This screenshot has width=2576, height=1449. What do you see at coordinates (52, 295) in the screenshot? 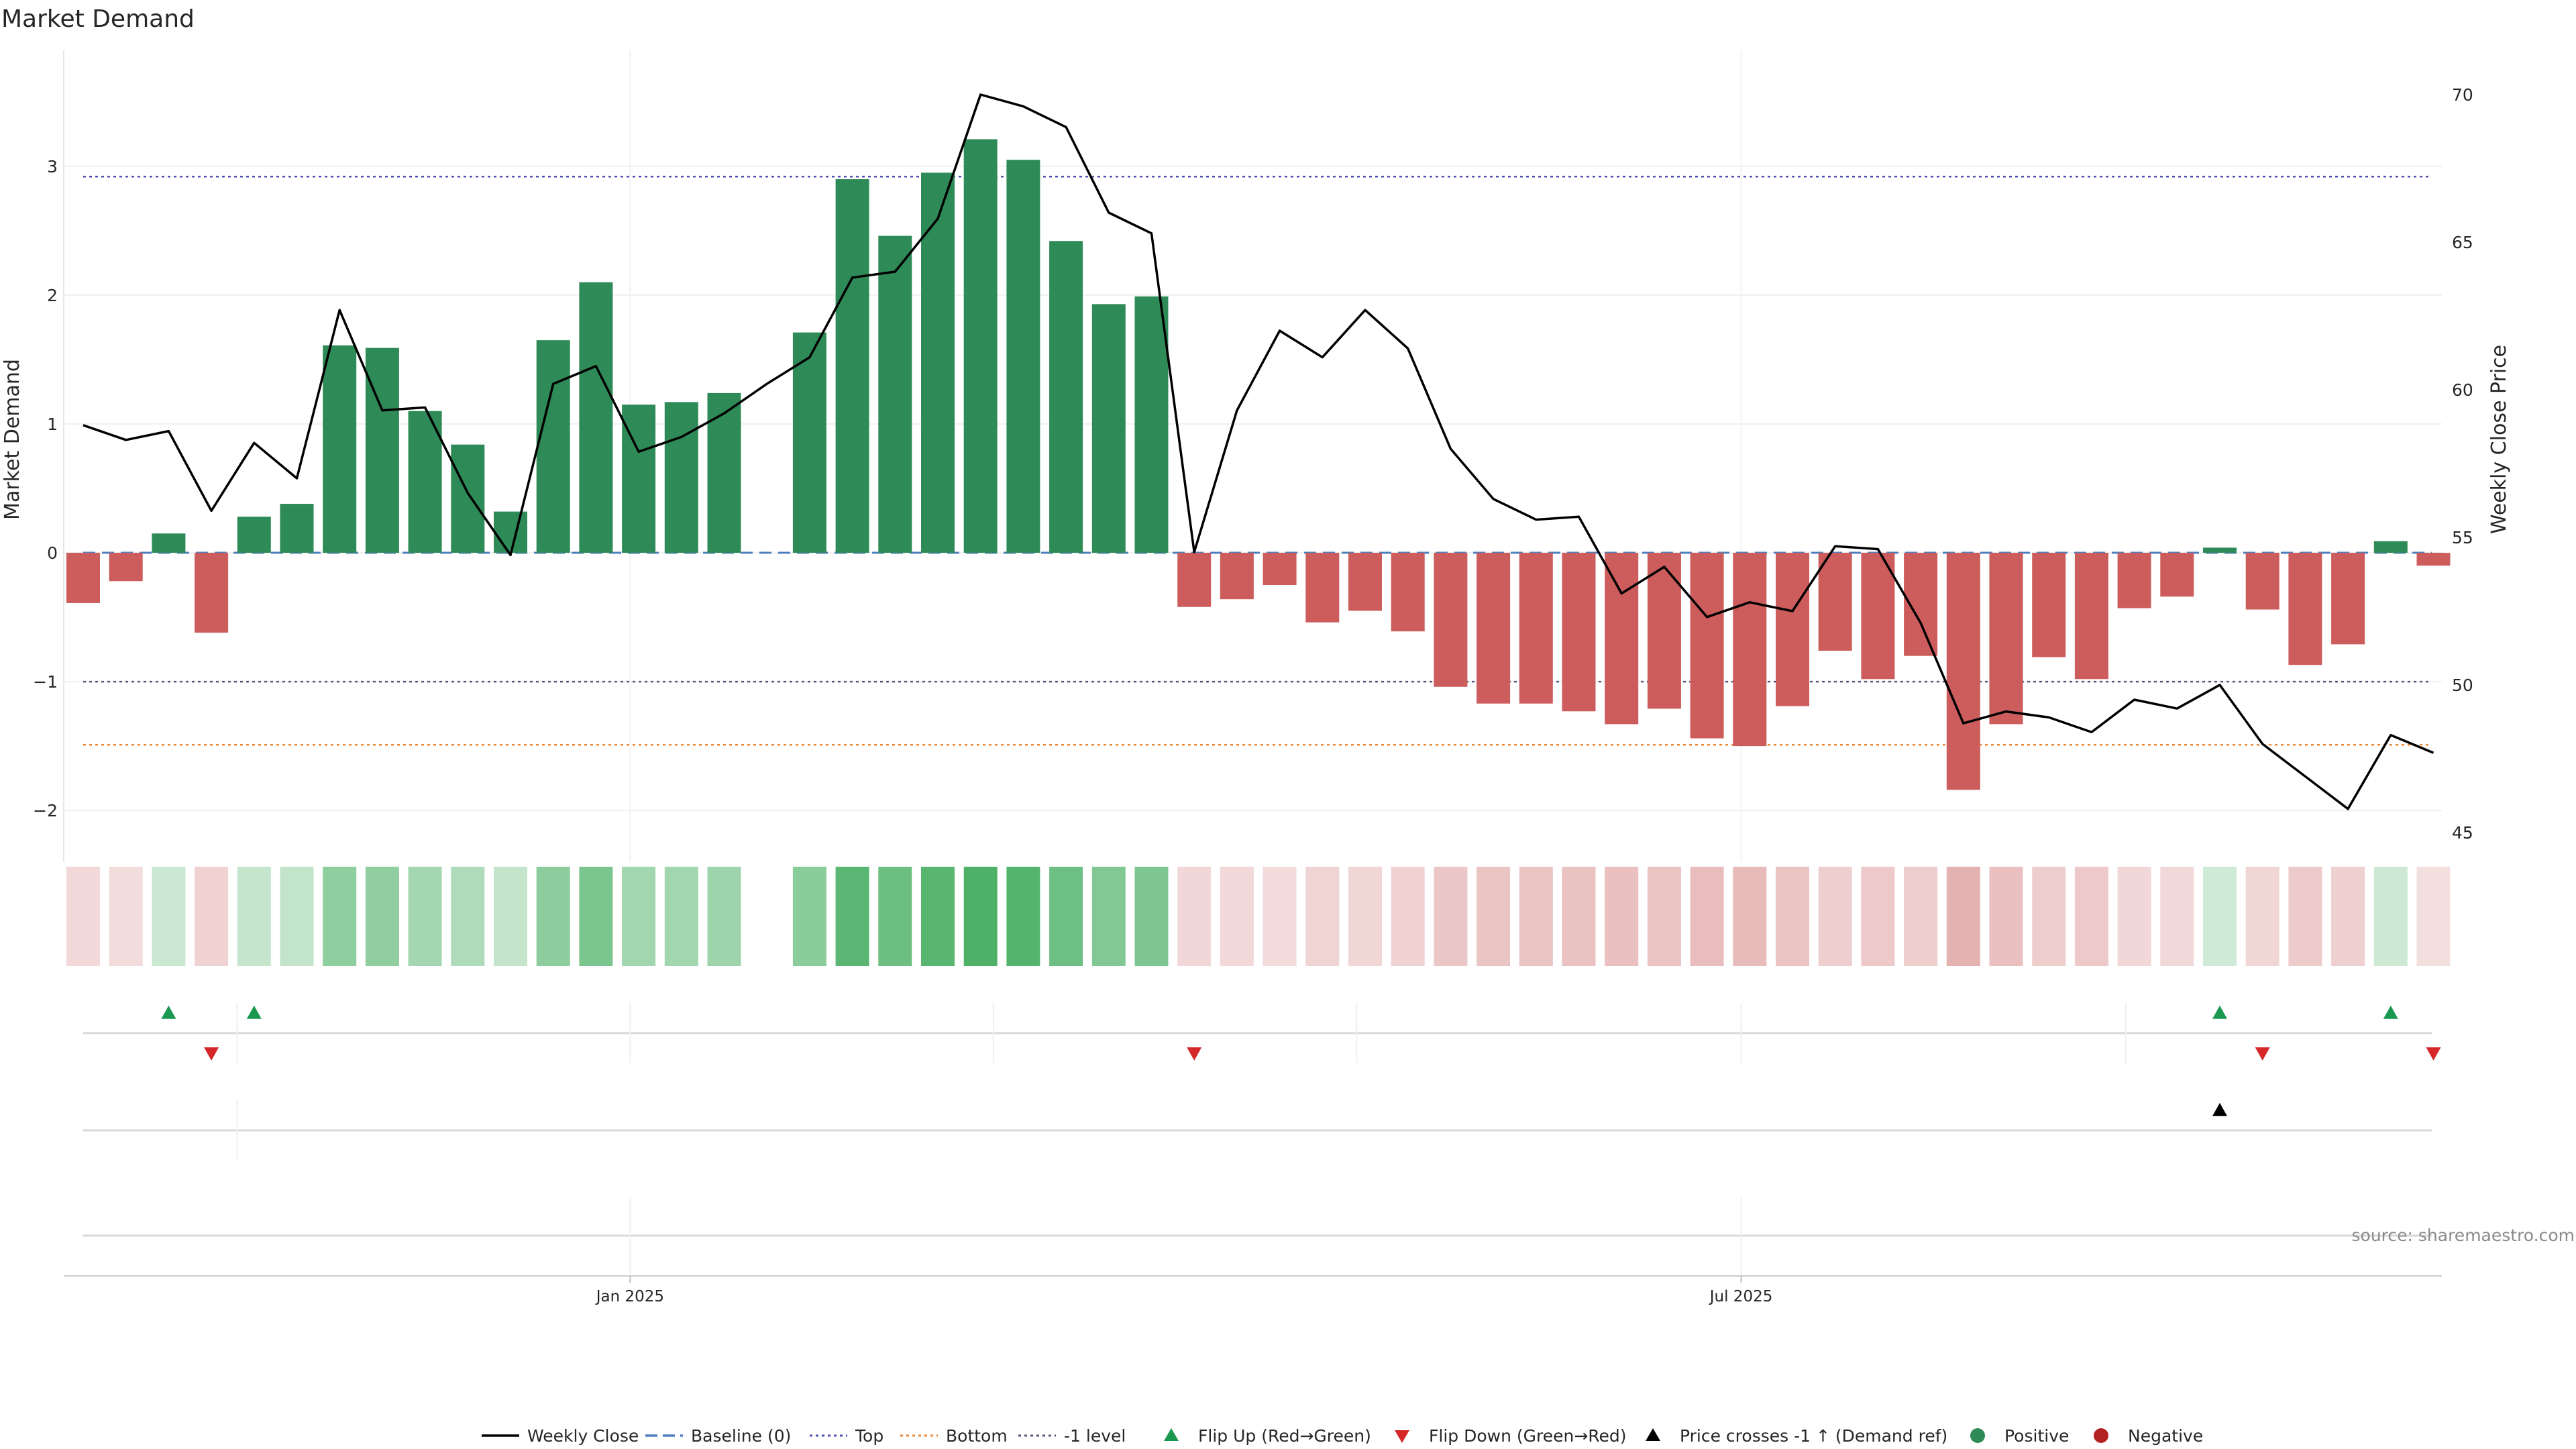
I see `y-tick-label: 2` at bounding box center [52, 295].